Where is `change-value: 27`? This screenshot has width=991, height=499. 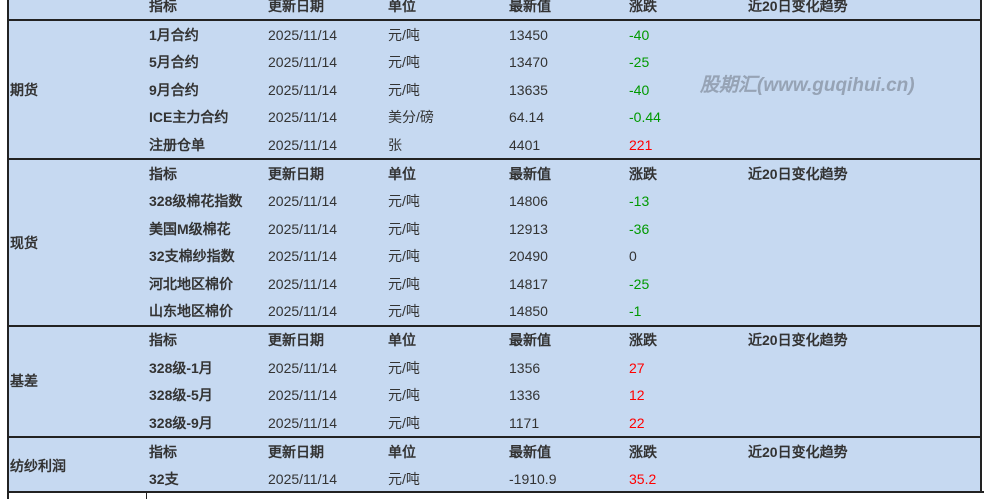
change-value: 27 is located at coordinates (637, 367).